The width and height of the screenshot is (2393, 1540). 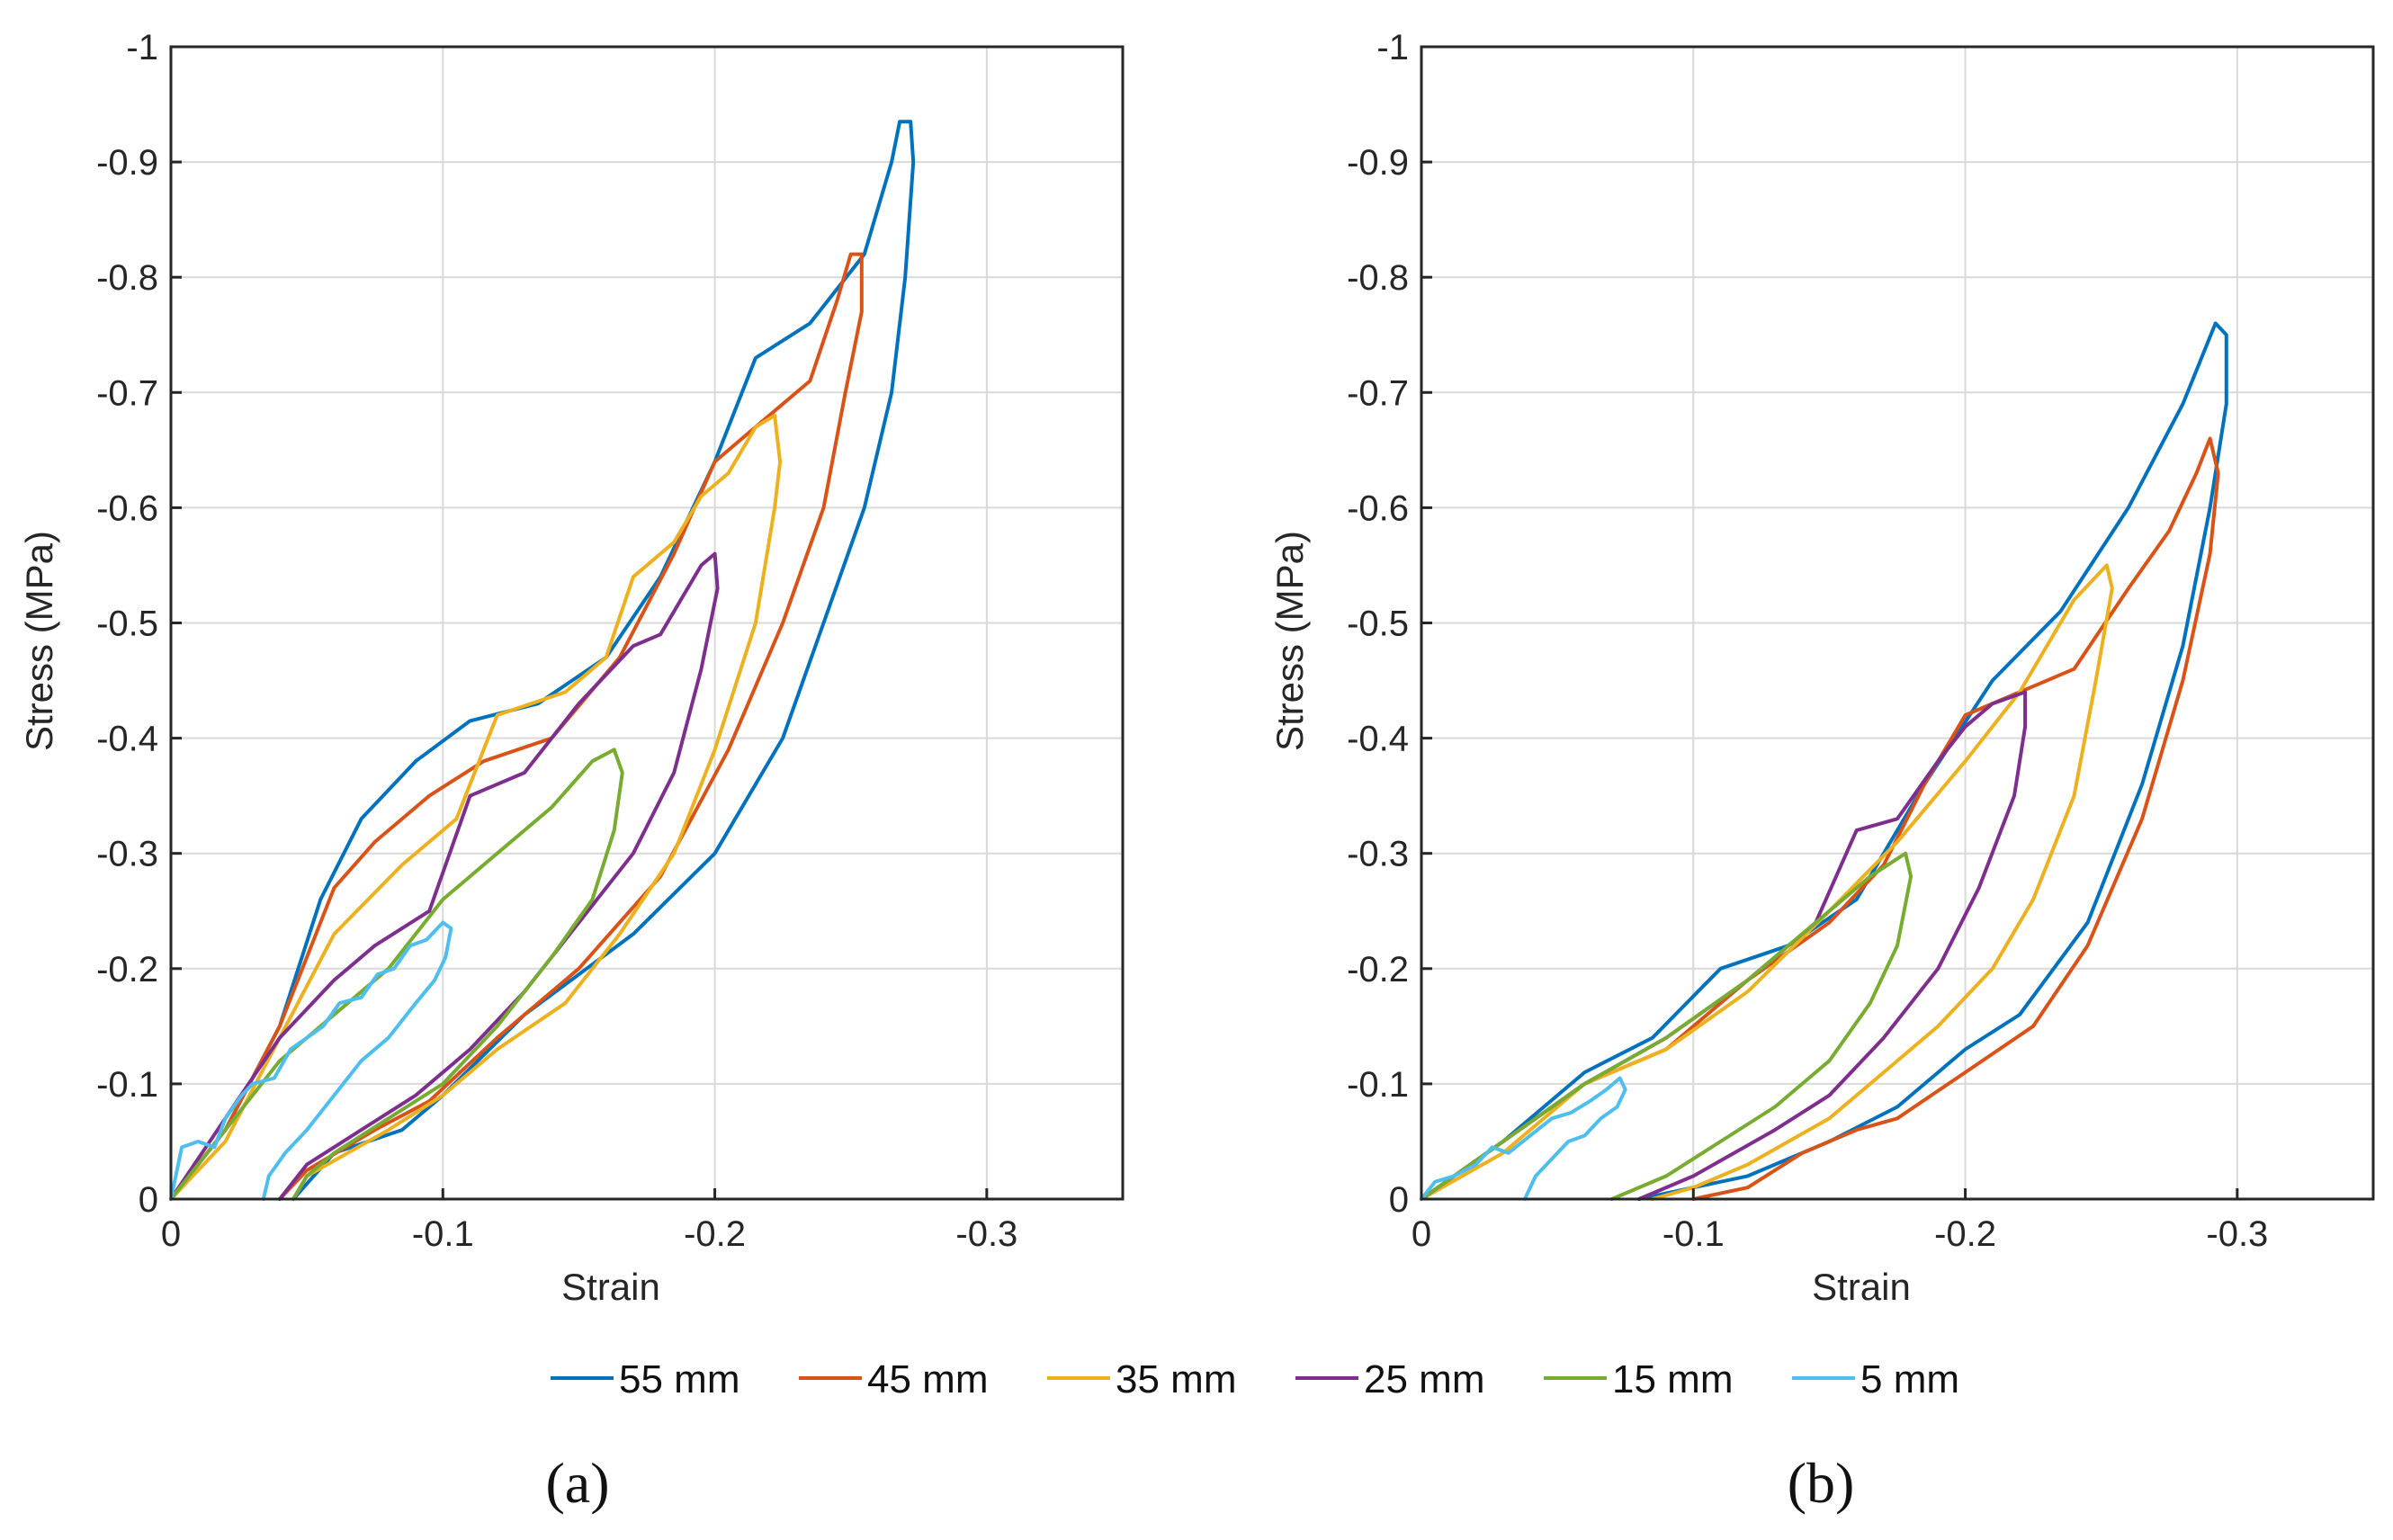 I want to click on legend-label: 45 mm, so click(x=928, y=1379).